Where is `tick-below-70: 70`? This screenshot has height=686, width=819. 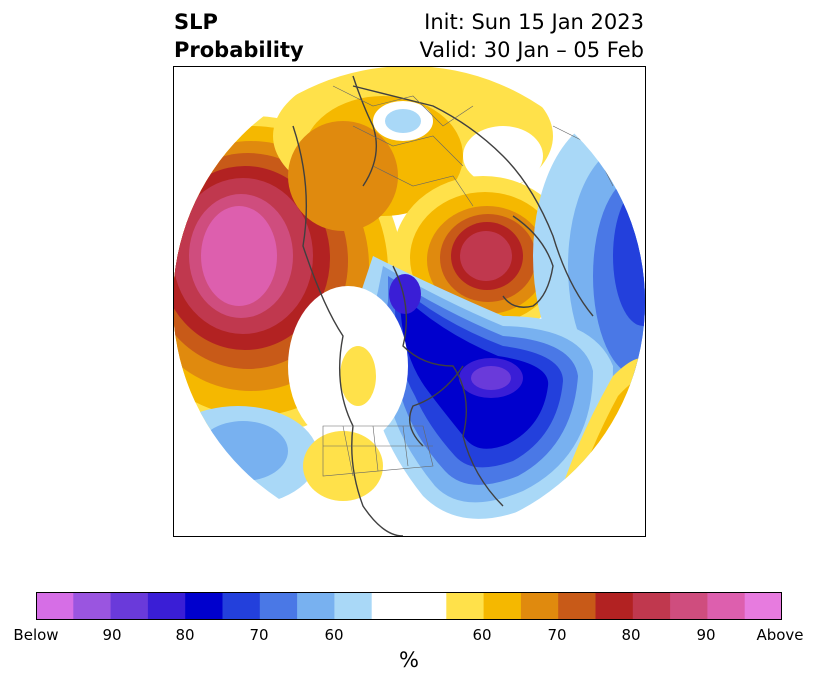 tick-below-70: 70 is located at coordinates (259, 635).